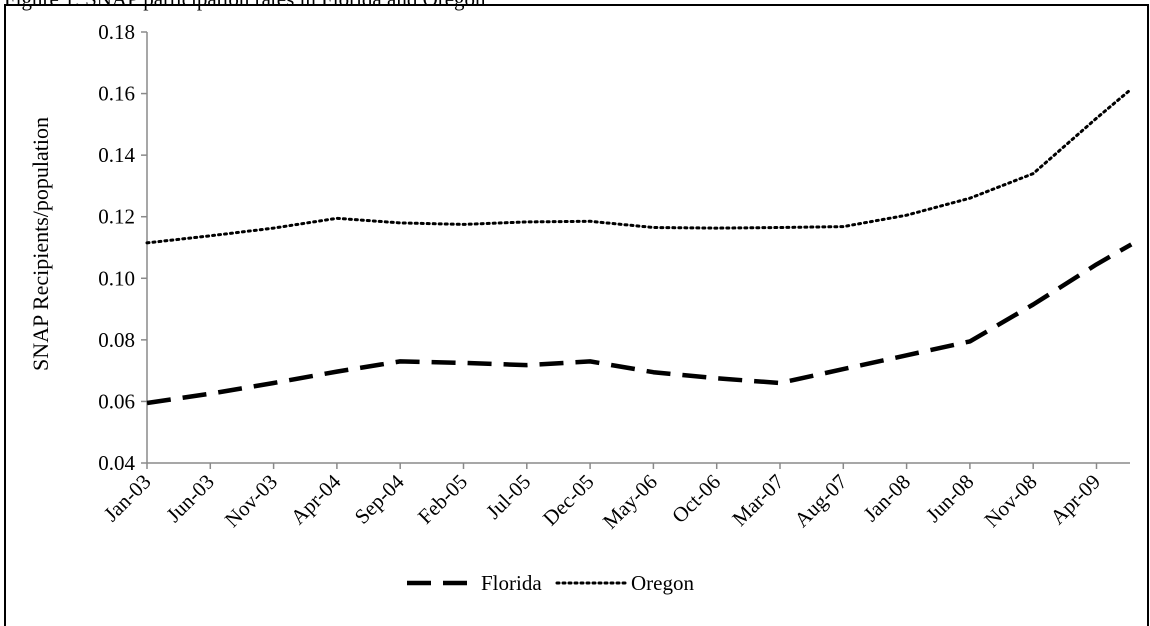  I want to click on x-tick-label: Nov-03, so click(251, 501).